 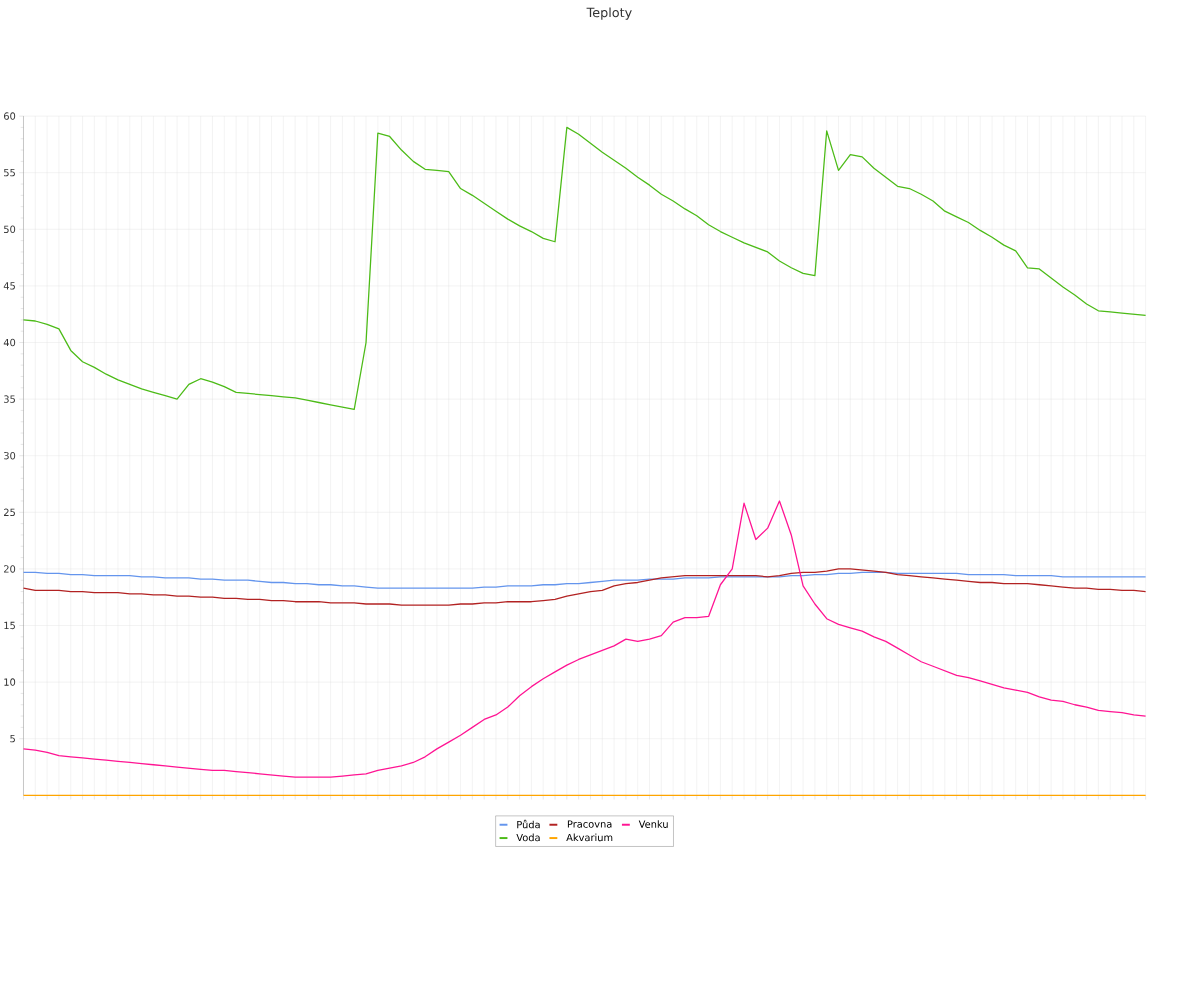 I want to click on y-tick-label: 5, so click(x=12, y=738).